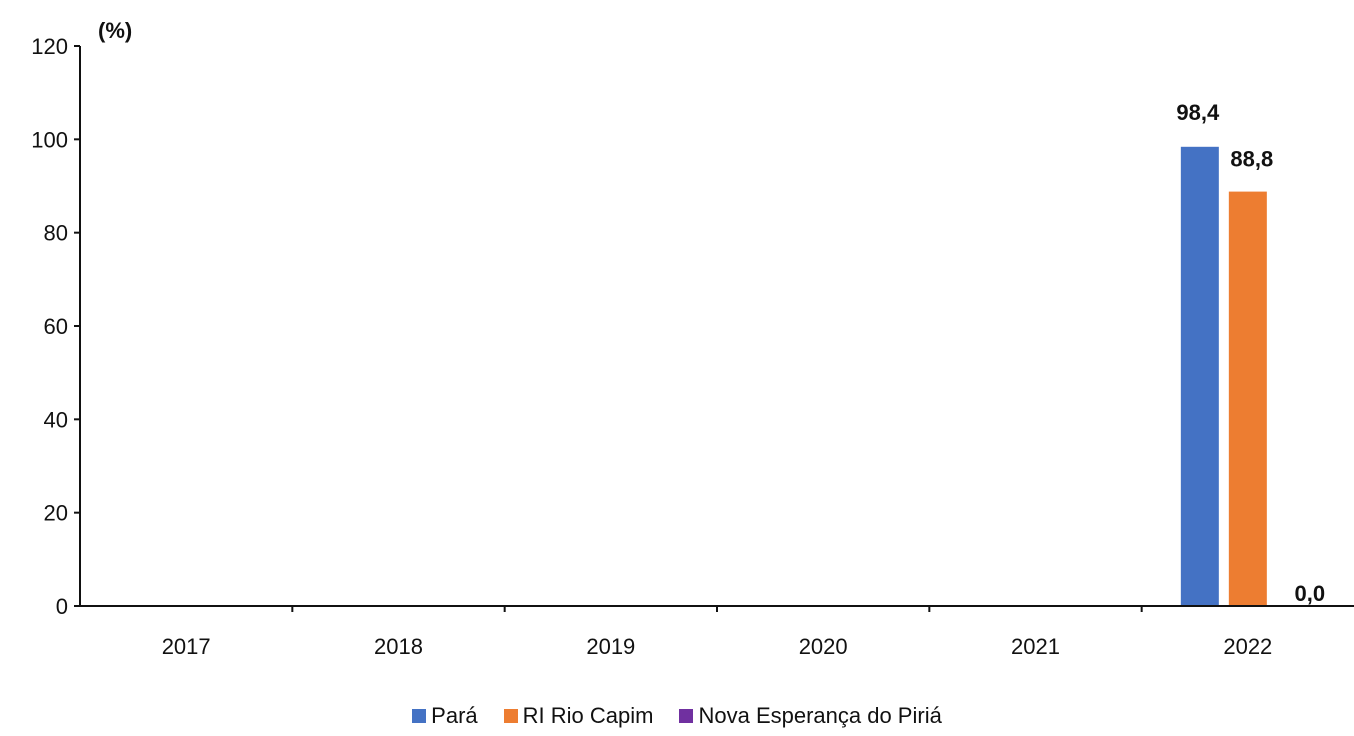 The width and height of the screenshot is (1354, 736). What do you see at coordinates (49, 46) in the screenshot?
I see `y-tick-label: 120` at bounding box center [49, 46].